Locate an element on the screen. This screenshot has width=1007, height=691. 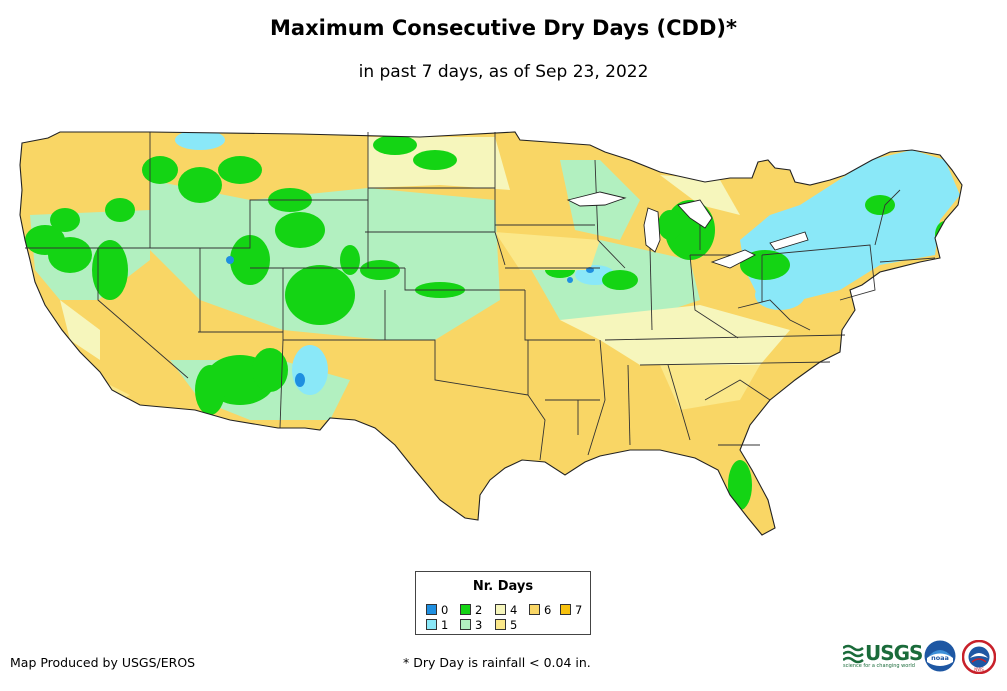
legend-item-6: 6 is located at coordinates (540, 610).